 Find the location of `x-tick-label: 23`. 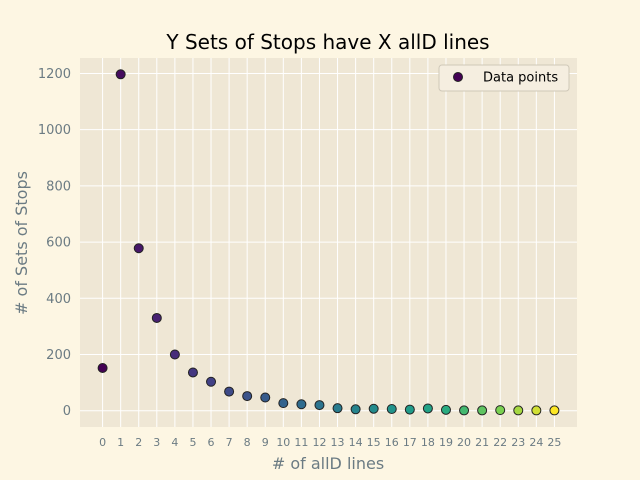

x-tick-label: 23 is located at coordinates (518, 442).